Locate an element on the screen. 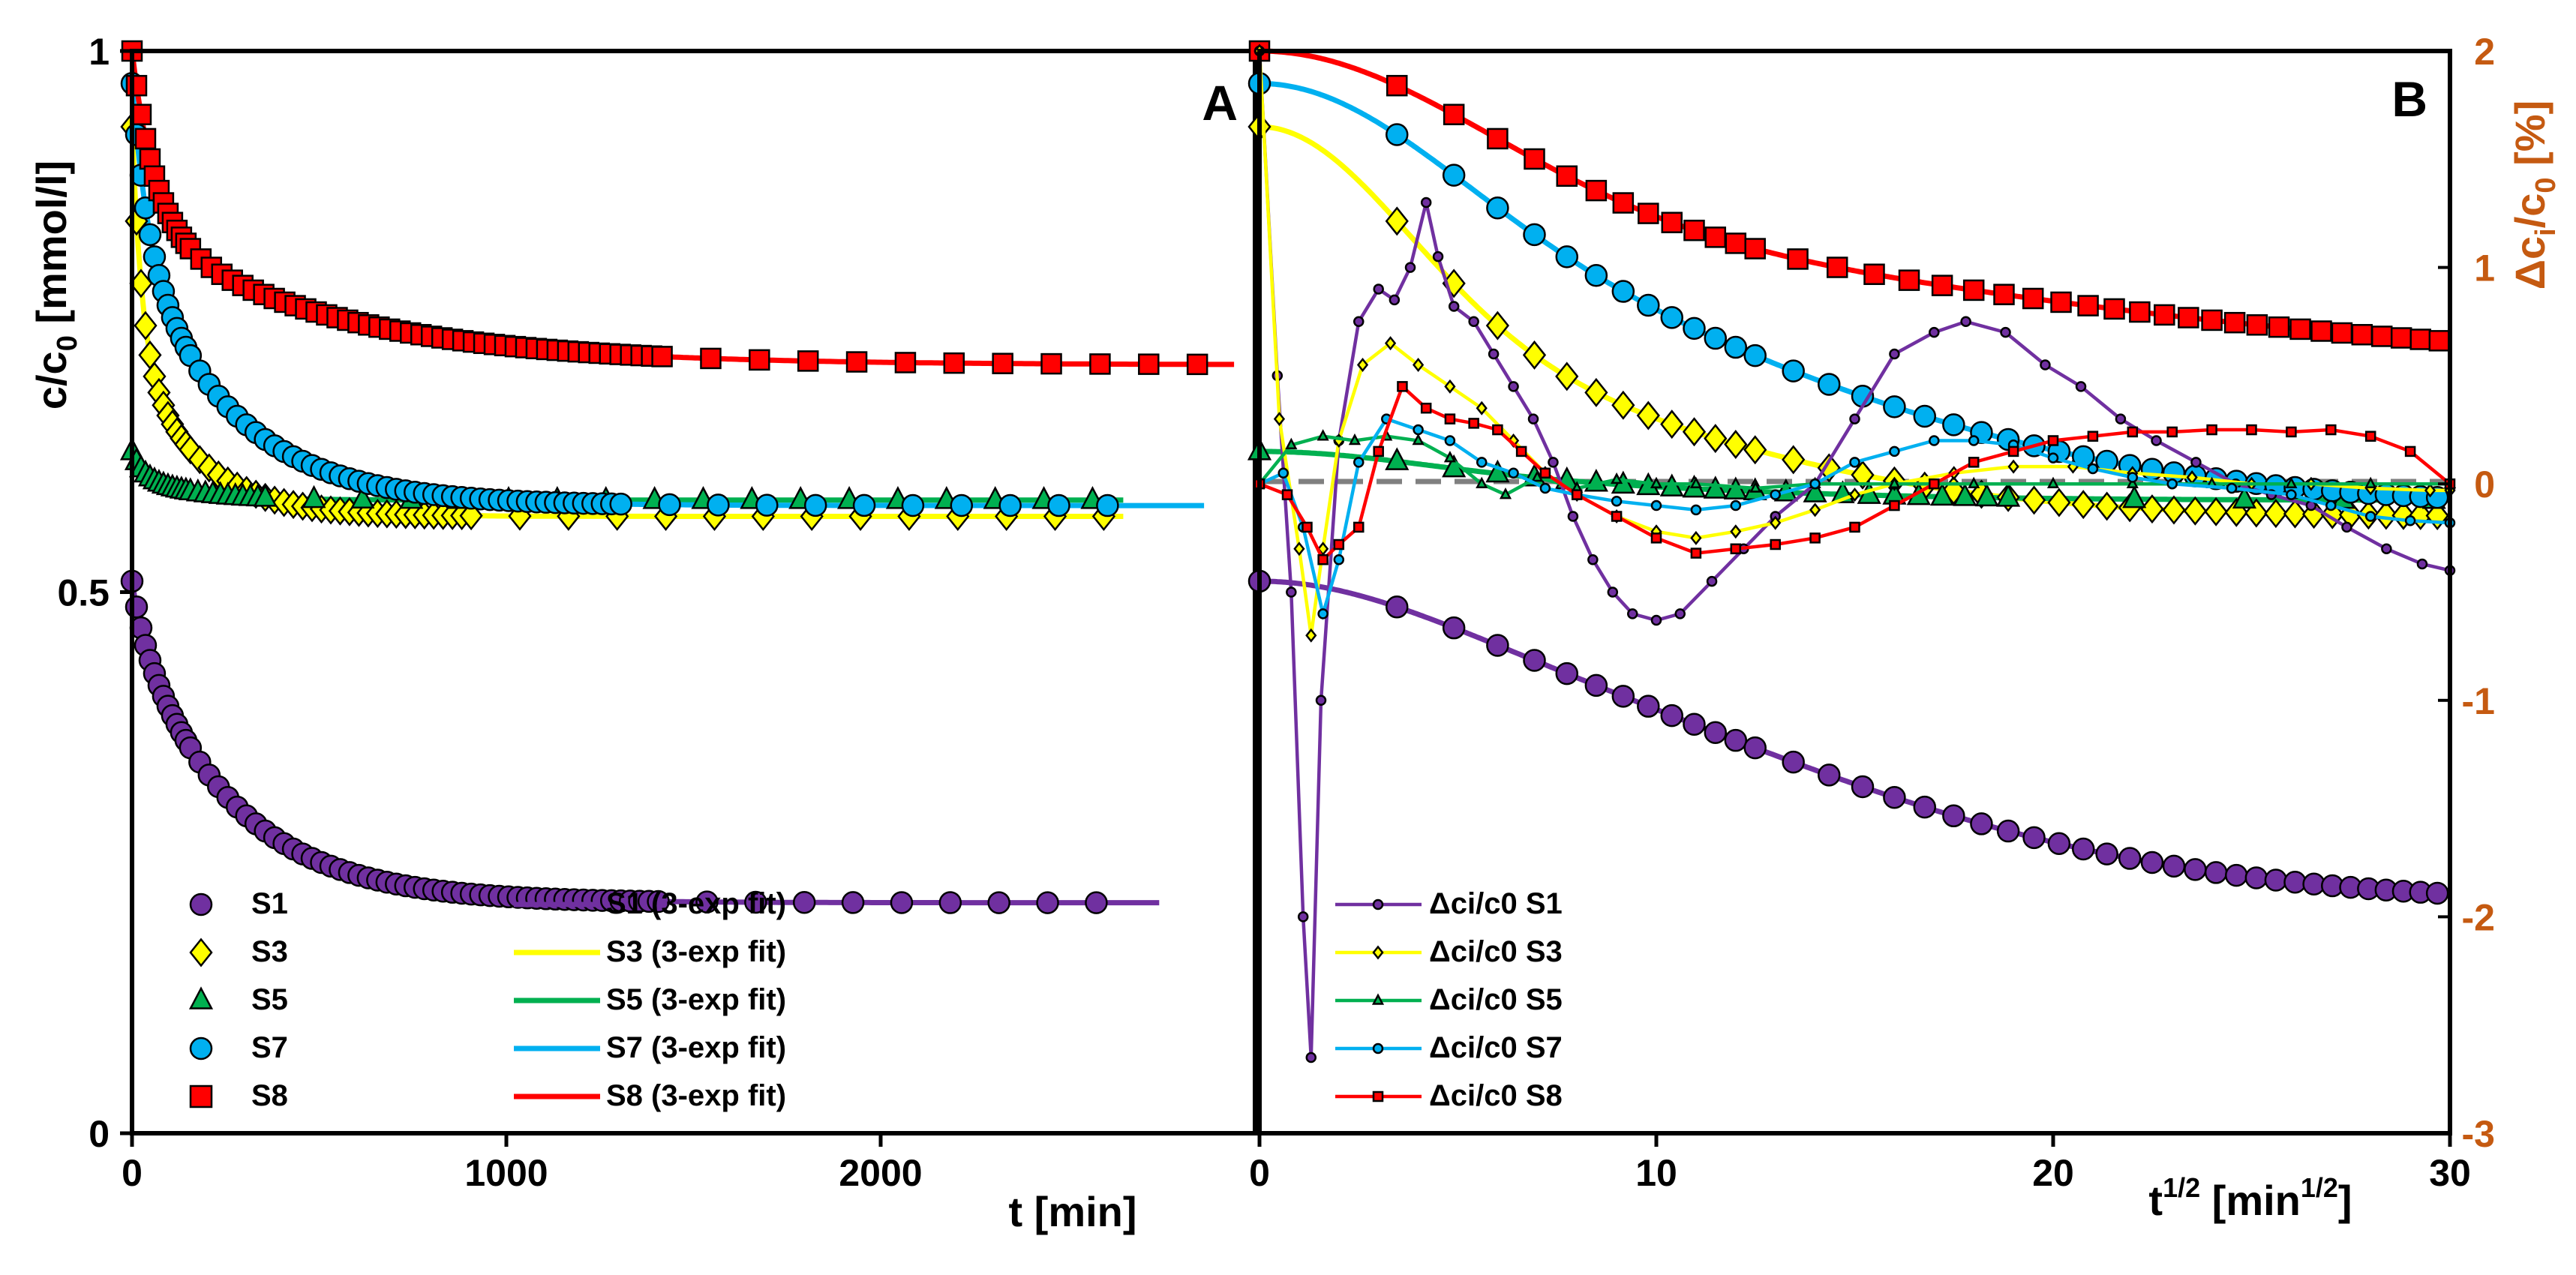 This screenshot has height=1275, width=2576. x-tick-label-a: 0 is located at coordinates (132, 1173).